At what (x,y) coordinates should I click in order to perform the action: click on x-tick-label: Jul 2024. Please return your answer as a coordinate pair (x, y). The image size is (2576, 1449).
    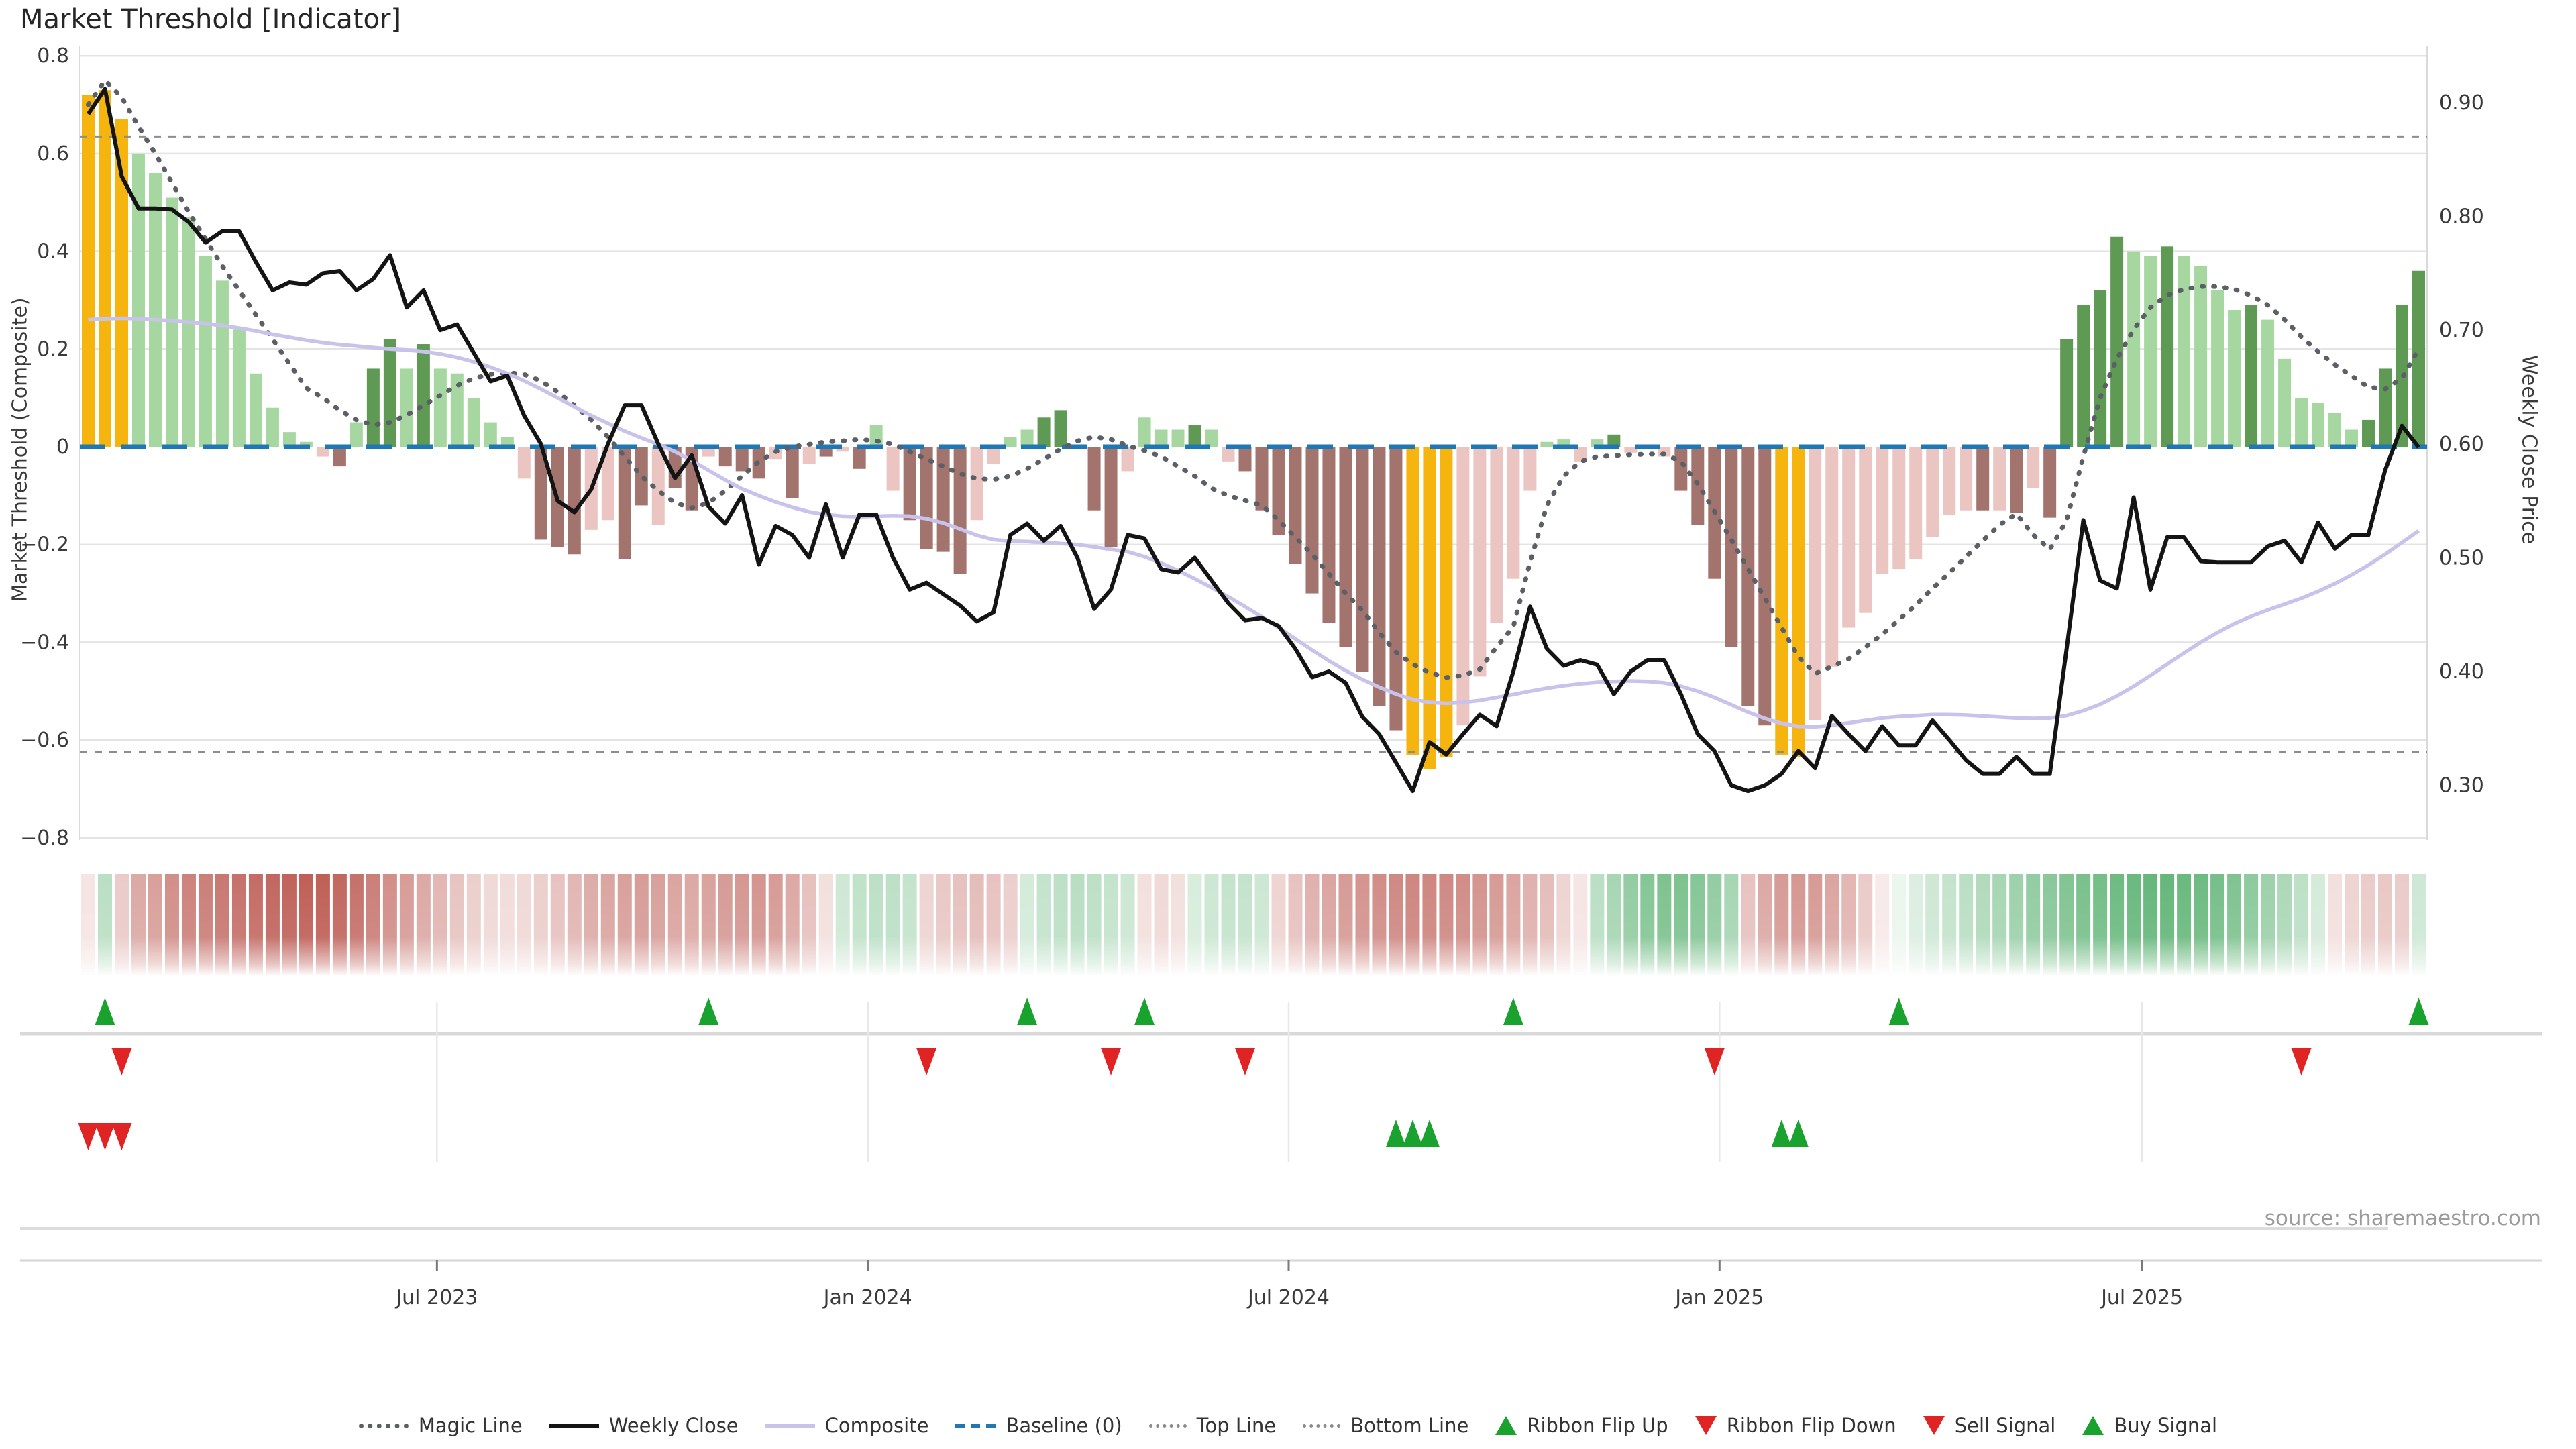
    Looking at the image, I should click on (1288, 1297).